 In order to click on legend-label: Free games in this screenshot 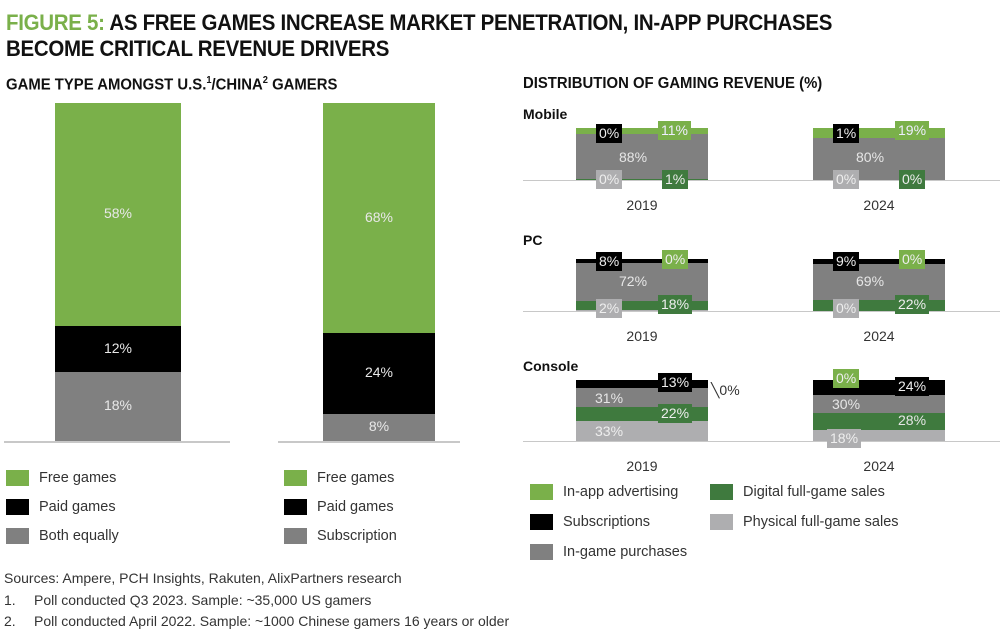, I will do `click(356, 478)`.